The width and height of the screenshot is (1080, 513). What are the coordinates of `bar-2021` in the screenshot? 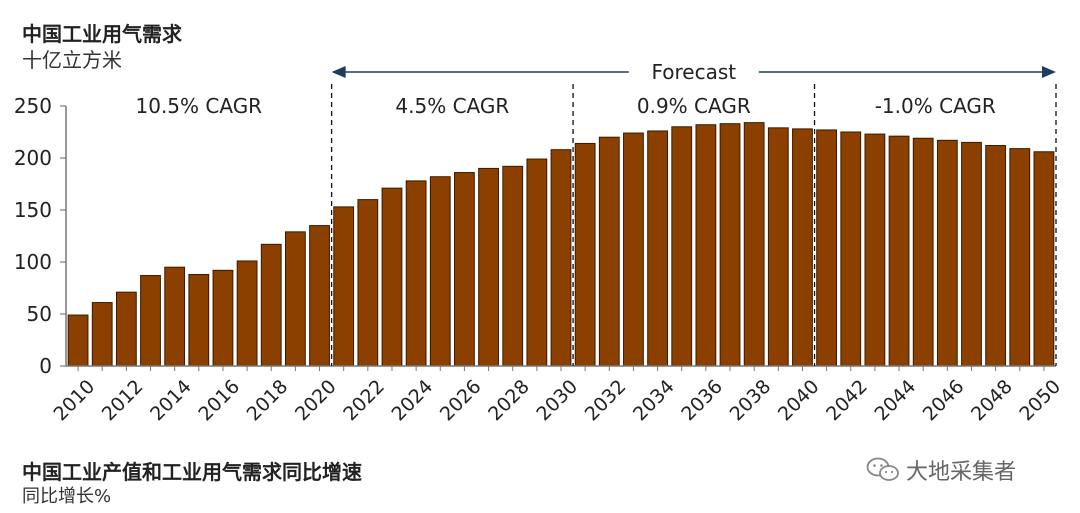 It's located at (344, 286).